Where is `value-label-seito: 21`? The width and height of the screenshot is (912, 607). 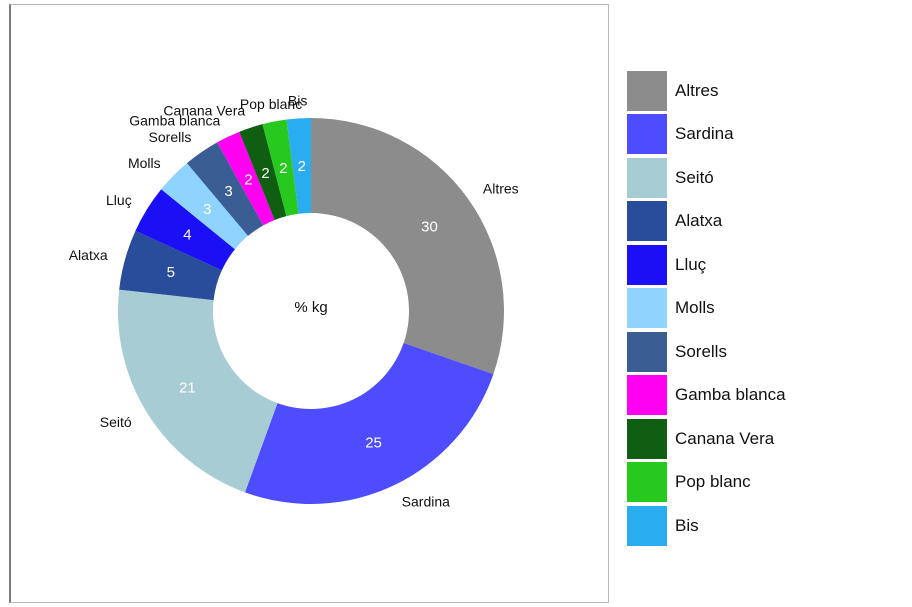 value-label-seito: 21 is located at coordinates (187, 388).